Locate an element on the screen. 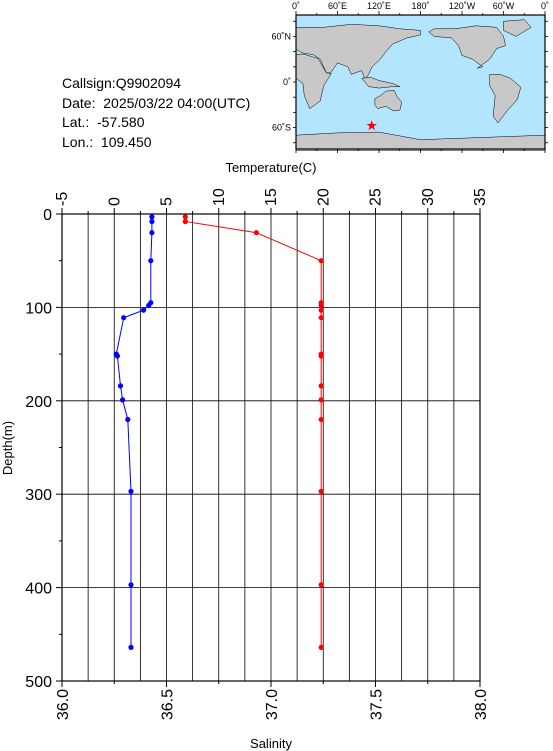 Image resolution: width=553 pixels, height=751 pixels. temperature-tick-label: 5 is located at coordinates (167, 201).